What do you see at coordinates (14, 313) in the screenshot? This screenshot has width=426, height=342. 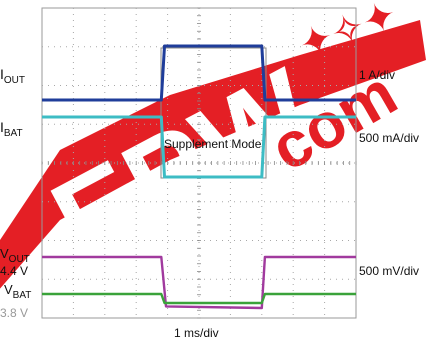 I see `vbat-level-label: 3.8 V` at bounding box center [14, 313].